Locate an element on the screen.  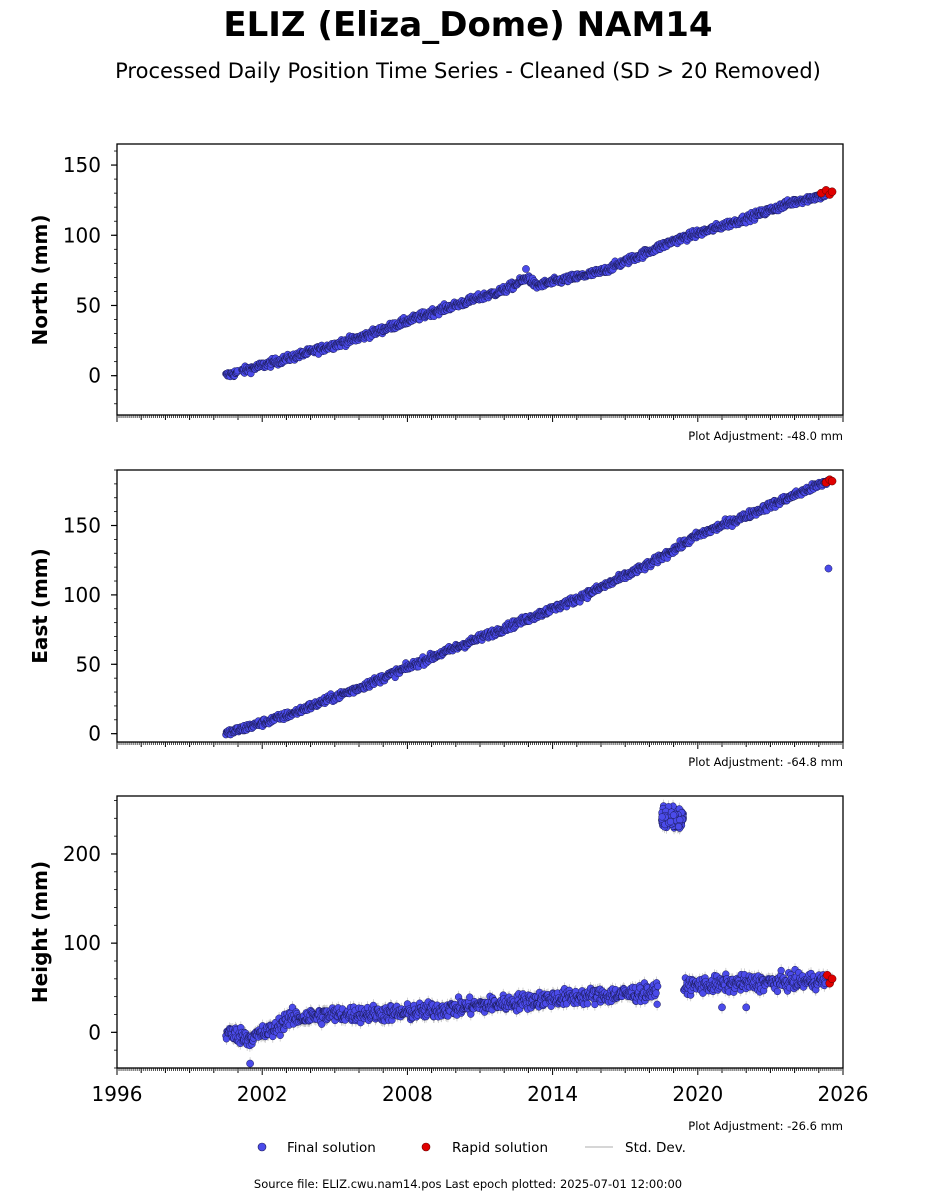
east-ytick-label: 150 is located at coordinates (82, 526).